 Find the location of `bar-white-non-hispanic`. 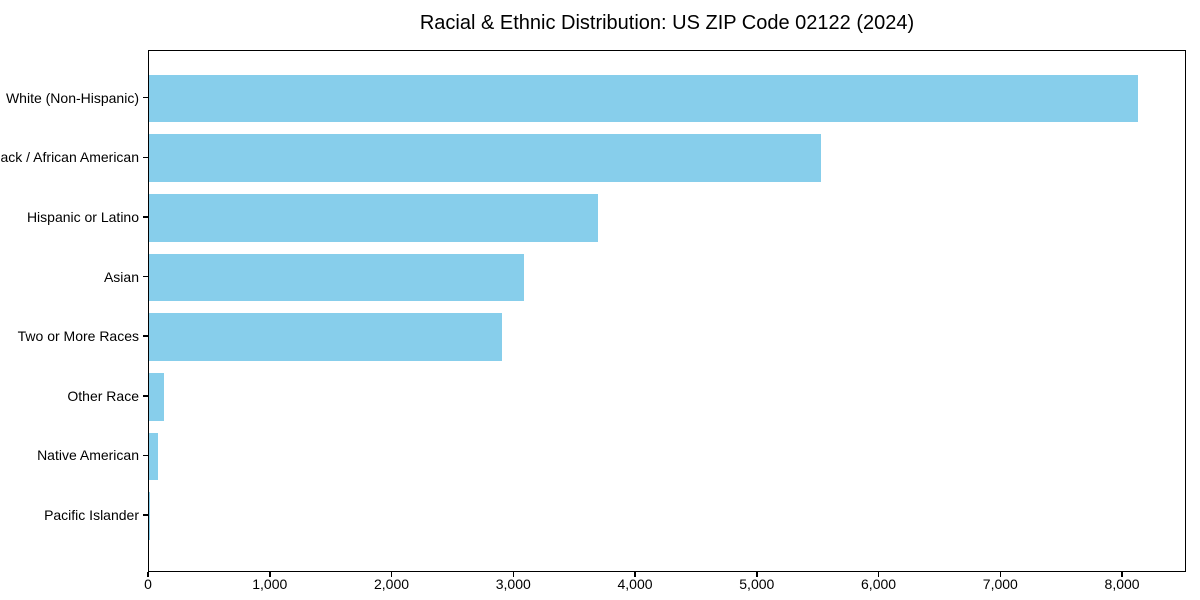

bar-white-non-hispanic is located at coordinates (643, 98).